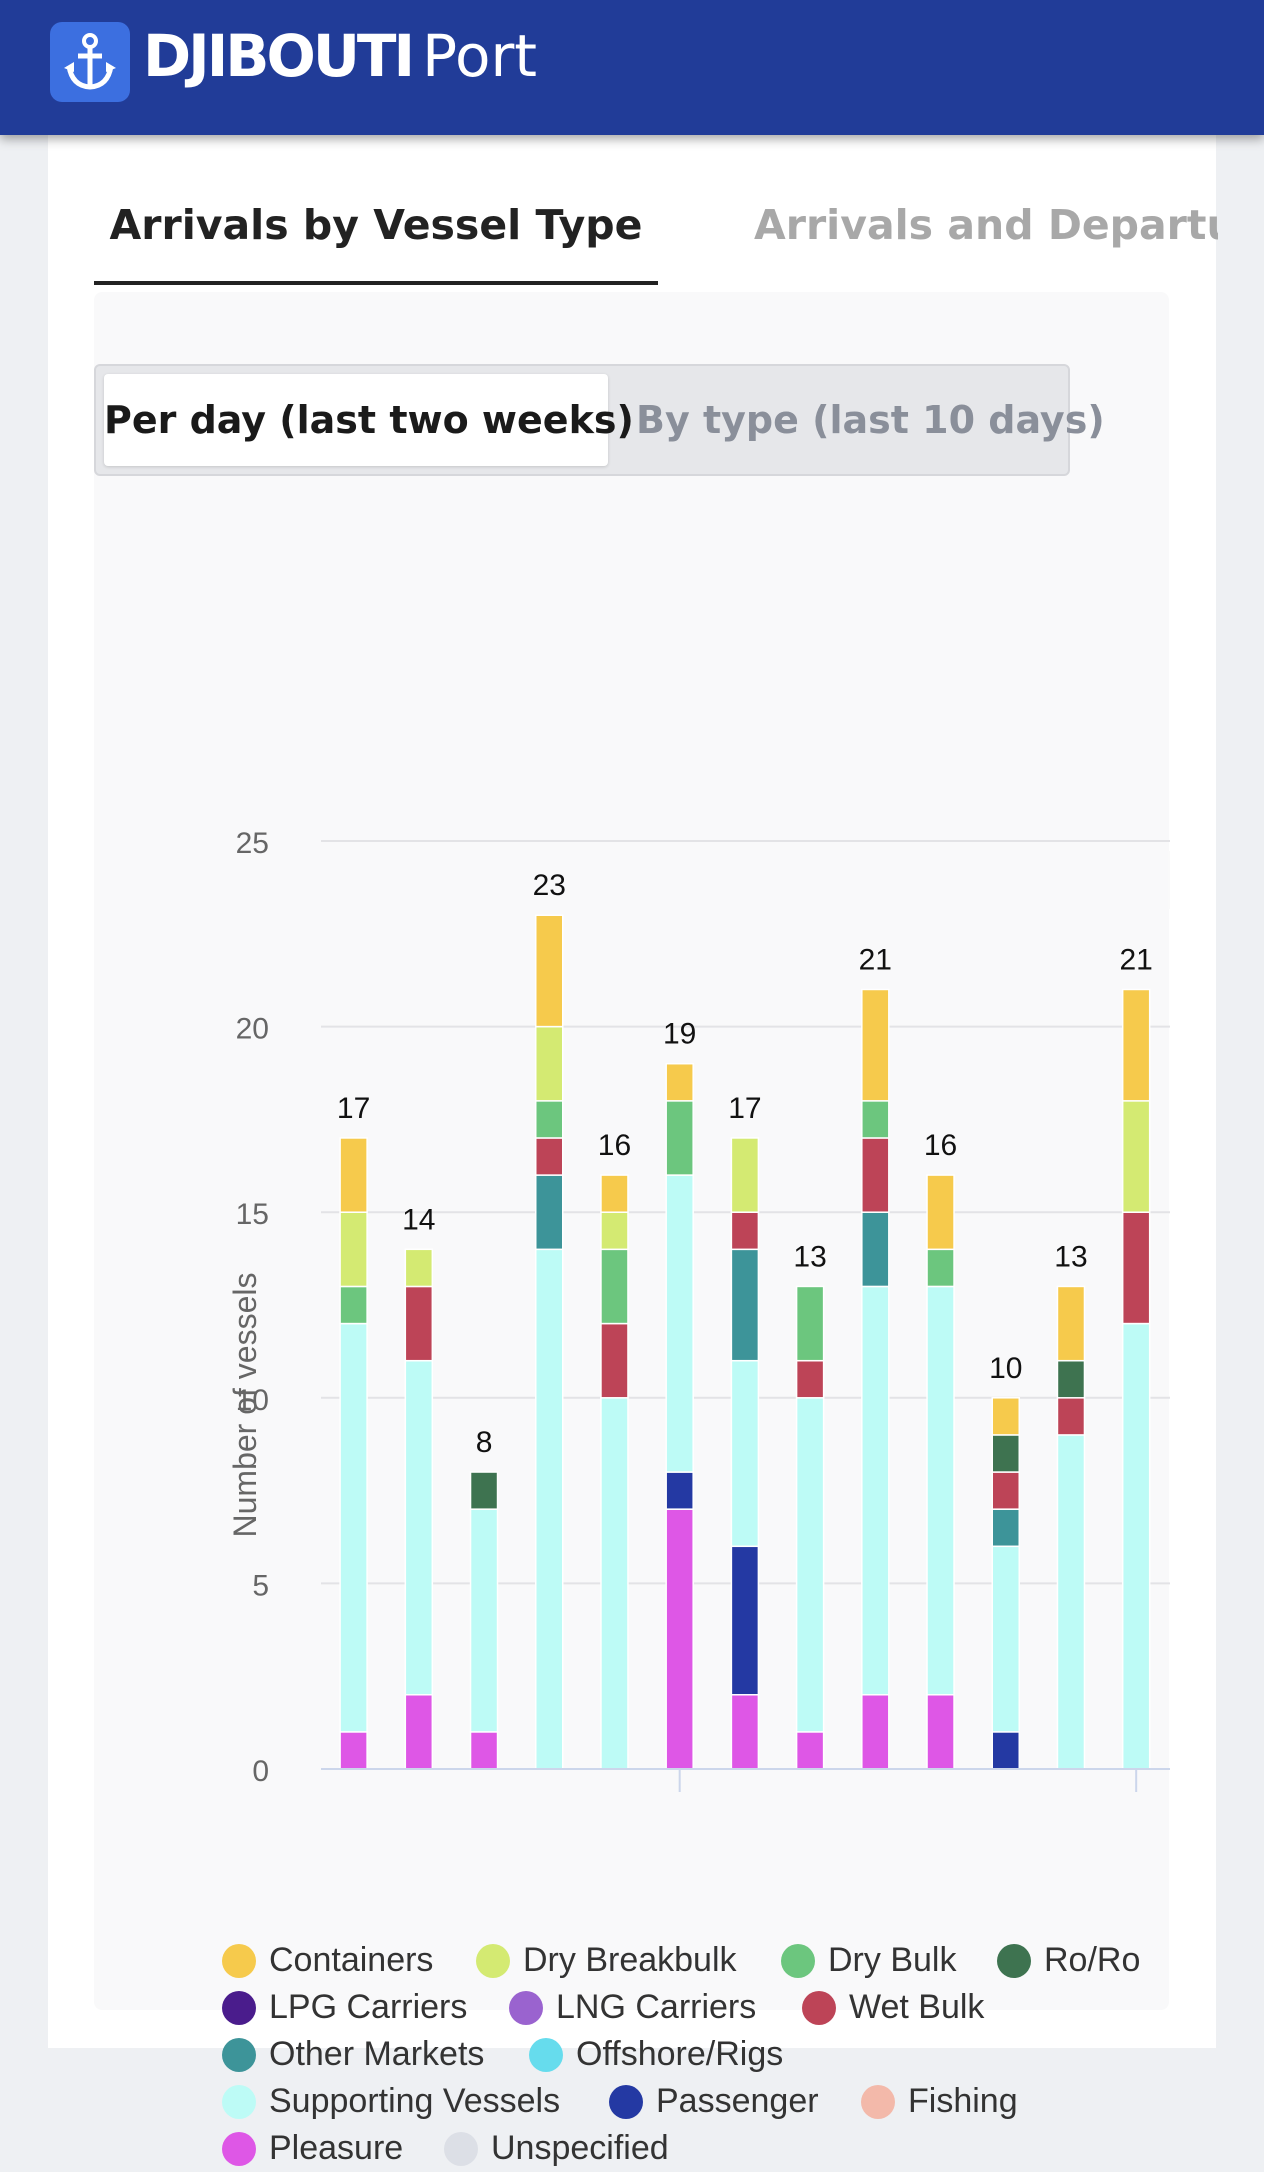 This screenshot has width=1264, height=2172. What do you see at coordinates (632, 67) in the screenshot?
I see `app-header: DJIBOUTI Port` at bounding box center [632, 67].